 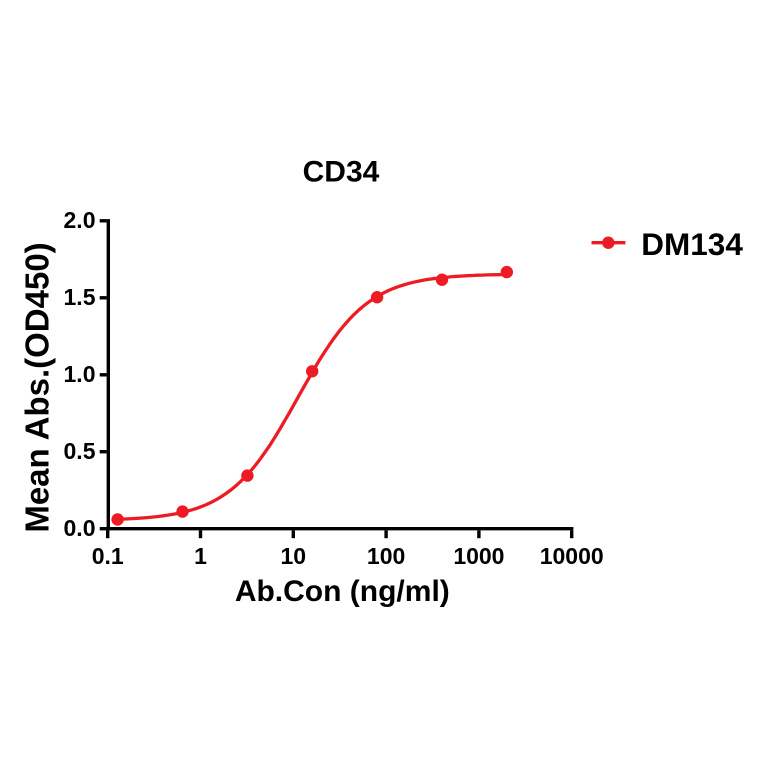 What do you see at coordinates (37, 387) in the screenshot?
I see `svg-text: Mean Abs.(OD450)` at bounding box center [37, 387].